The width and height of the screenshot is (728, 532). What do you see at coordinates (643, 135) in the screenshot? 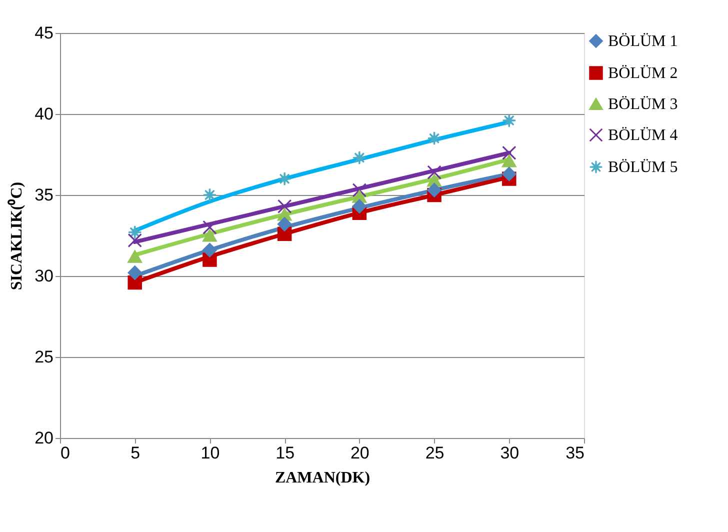
I see `legend-label: BÖLÜM 4` at bounding box center [643, 135].